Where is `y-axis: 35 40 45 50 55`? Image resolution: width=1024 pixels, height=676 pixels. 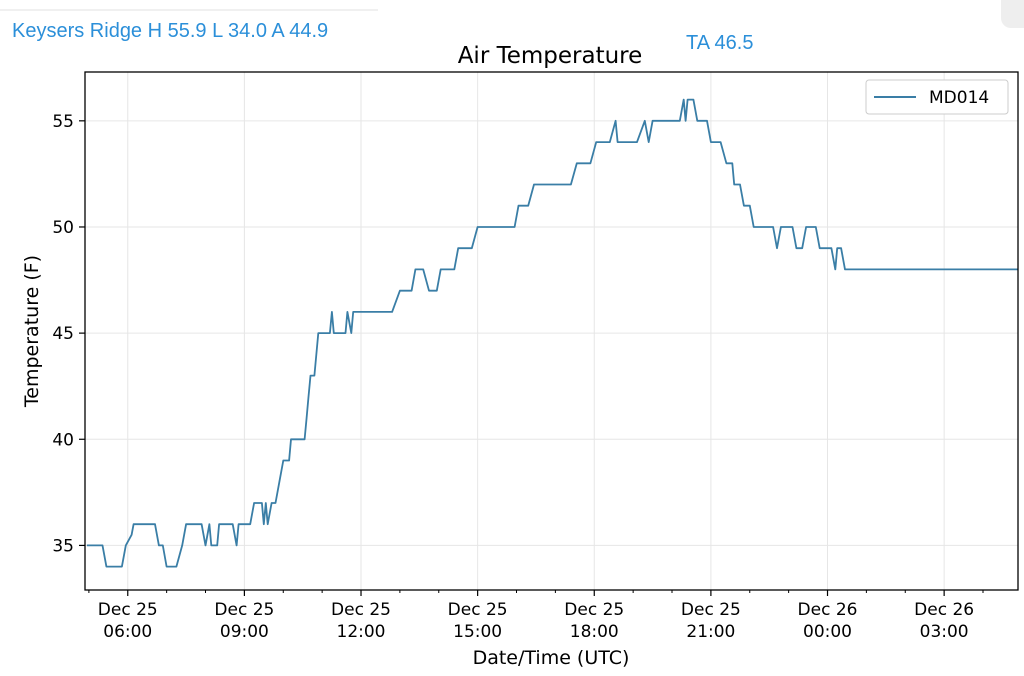
y-axis: 35 40 45 50 55 is located at coordinates (68, 334).